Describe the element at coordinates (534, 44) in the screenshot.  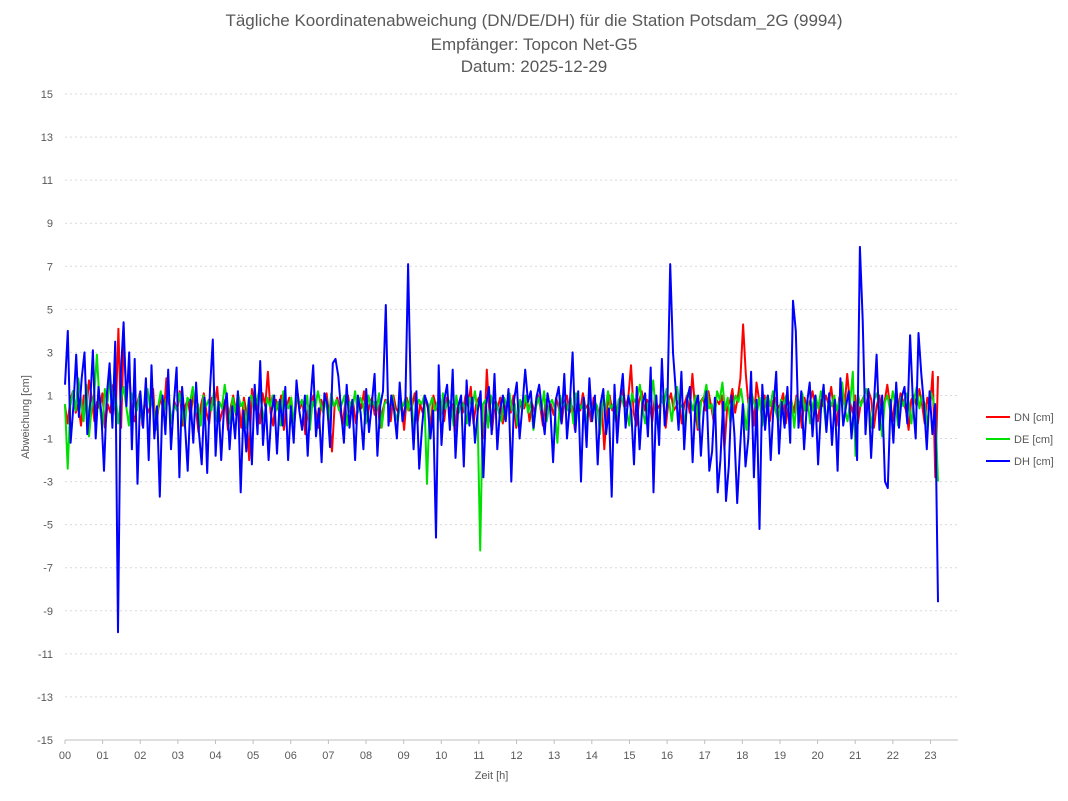
I see `chart-subtitle: Empfänger: Topcon Net-G5` at that location.